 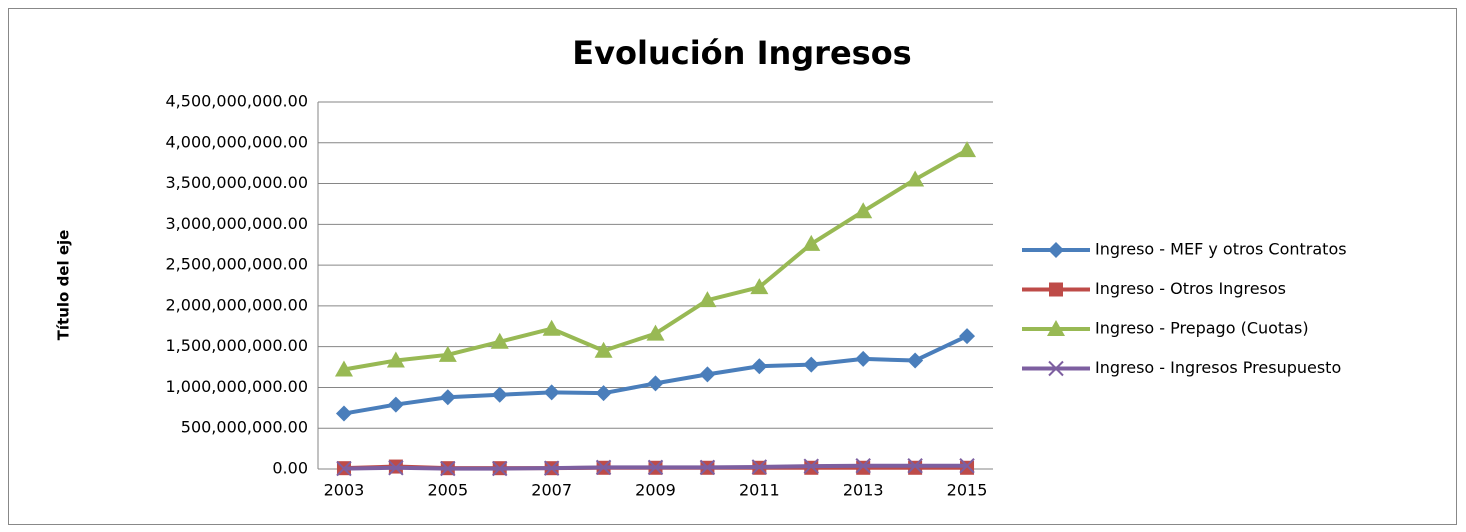 What do you see at coordinates (1221, 249) in the screenshot?
I see `legend-label: Ingreso - MEF y otros Contratos` at bounding box center [1221, 249].